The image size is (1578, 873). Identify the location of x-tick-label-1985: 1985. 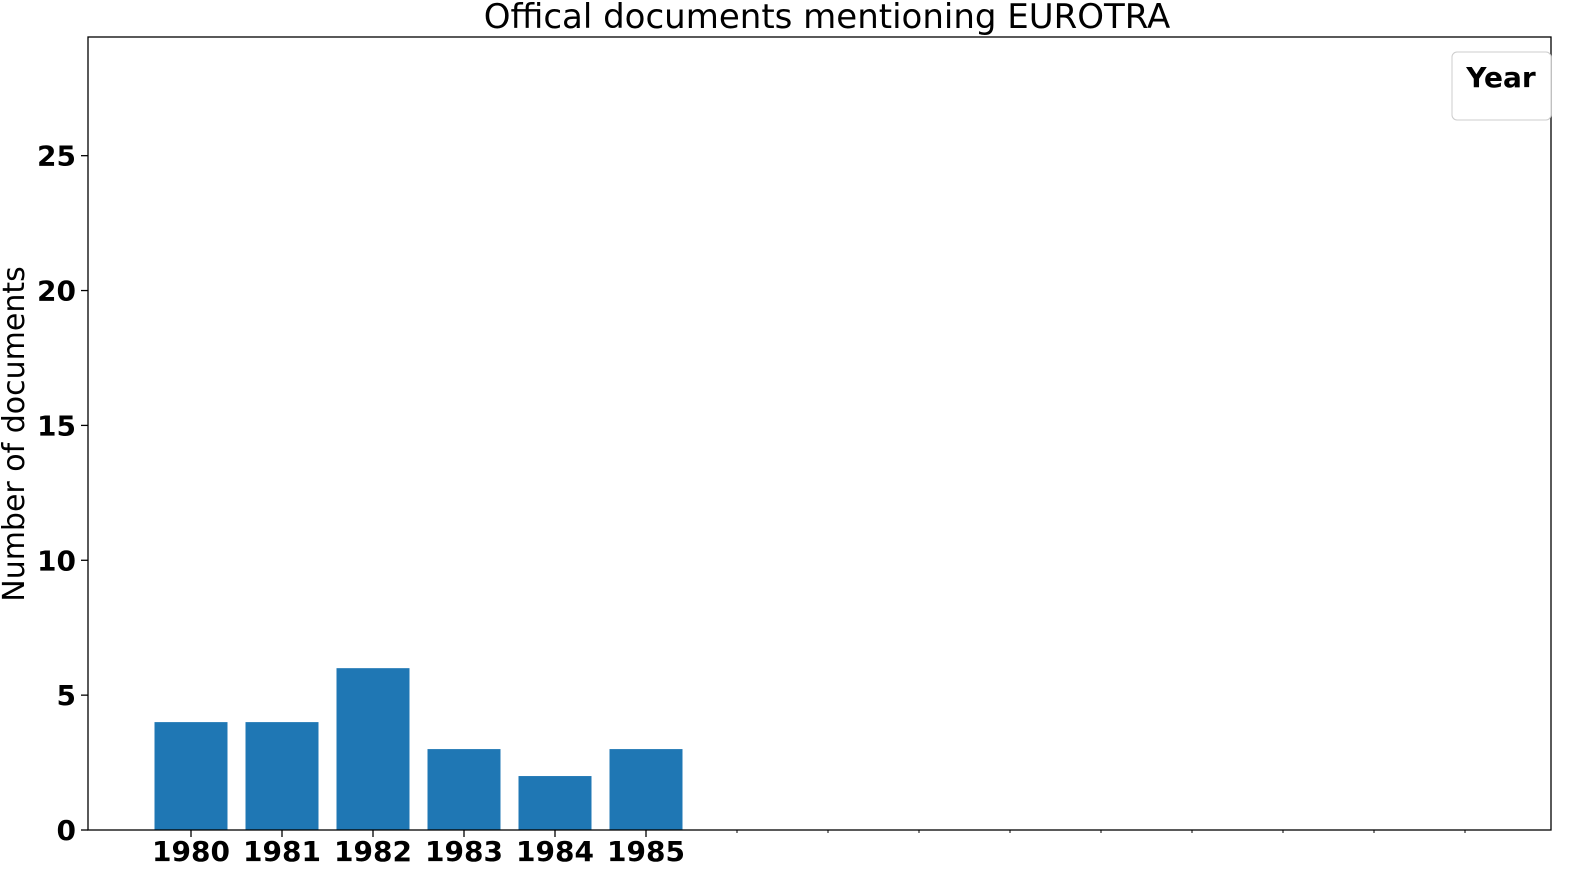
(646, 851).